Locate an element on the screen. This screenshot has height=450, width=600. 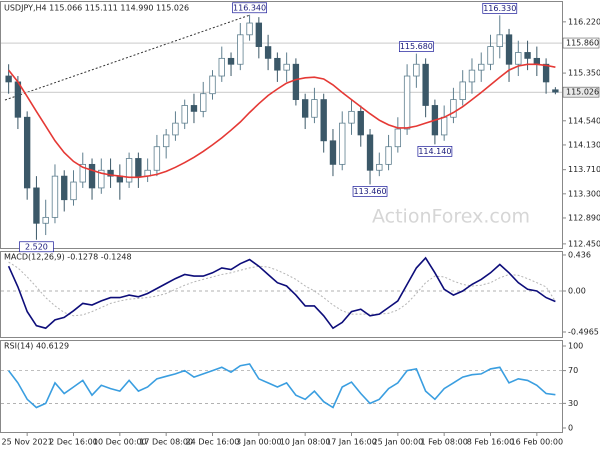
annotation-label: 116.330 is located at coordinates (499, 8).